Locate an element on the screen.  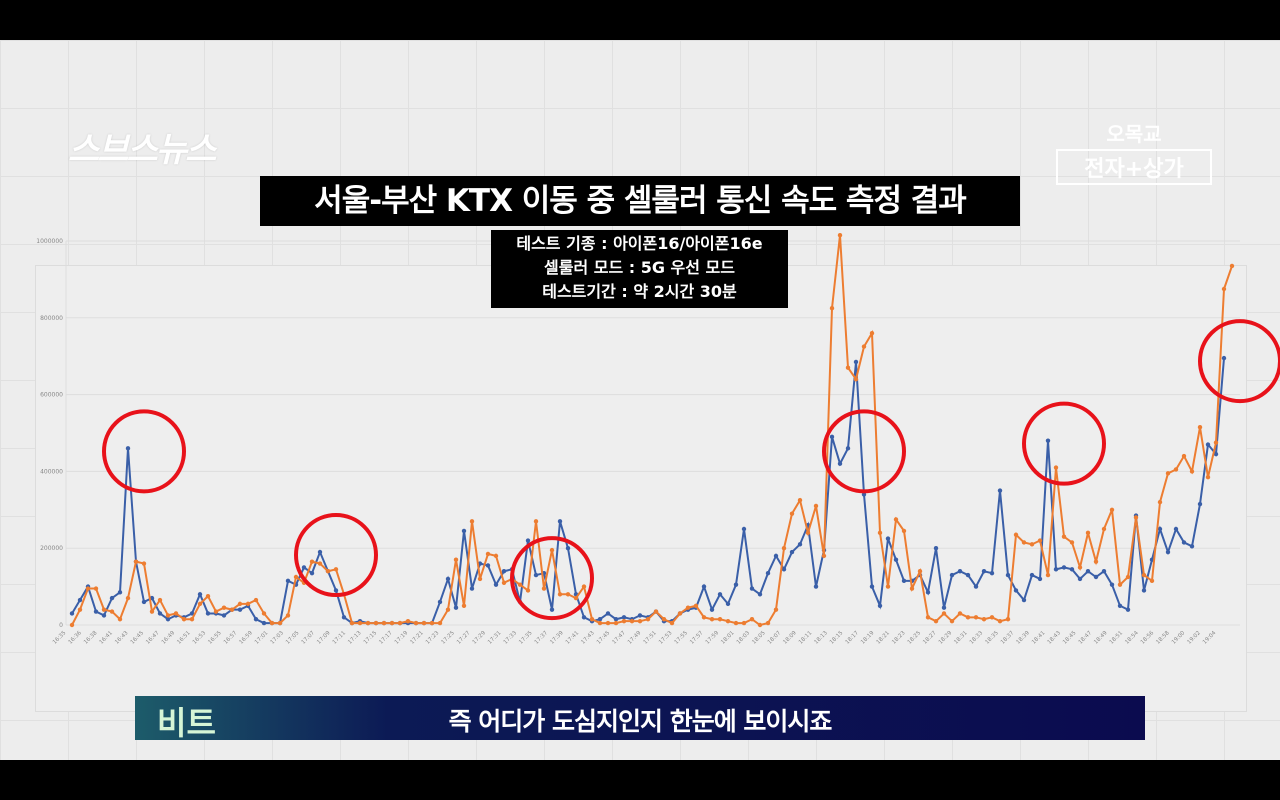
x-tick-label: 16:53 is located at coordinates (200, 638).